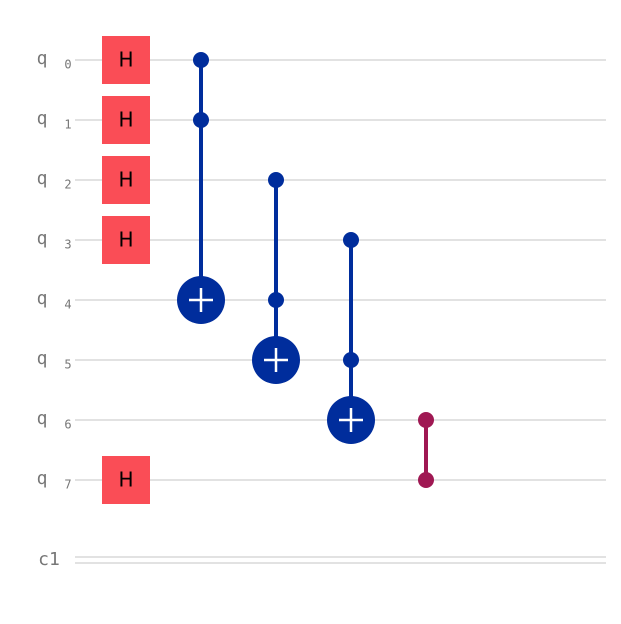 This screenshot has width=621, height=624. I want to click on qubit-index: 5, so click(67, 365).